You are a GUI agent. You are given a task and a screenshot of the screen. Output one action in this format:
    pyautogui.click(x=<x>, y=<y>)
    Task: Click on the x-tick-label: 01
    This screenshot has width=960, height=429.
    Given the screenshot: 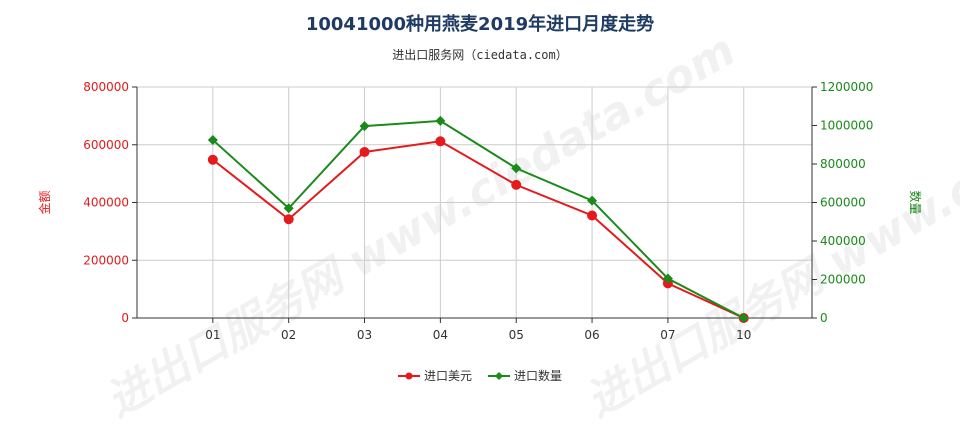 What is the action you would take?
    pyautogui.click(x=212, y=335)
    